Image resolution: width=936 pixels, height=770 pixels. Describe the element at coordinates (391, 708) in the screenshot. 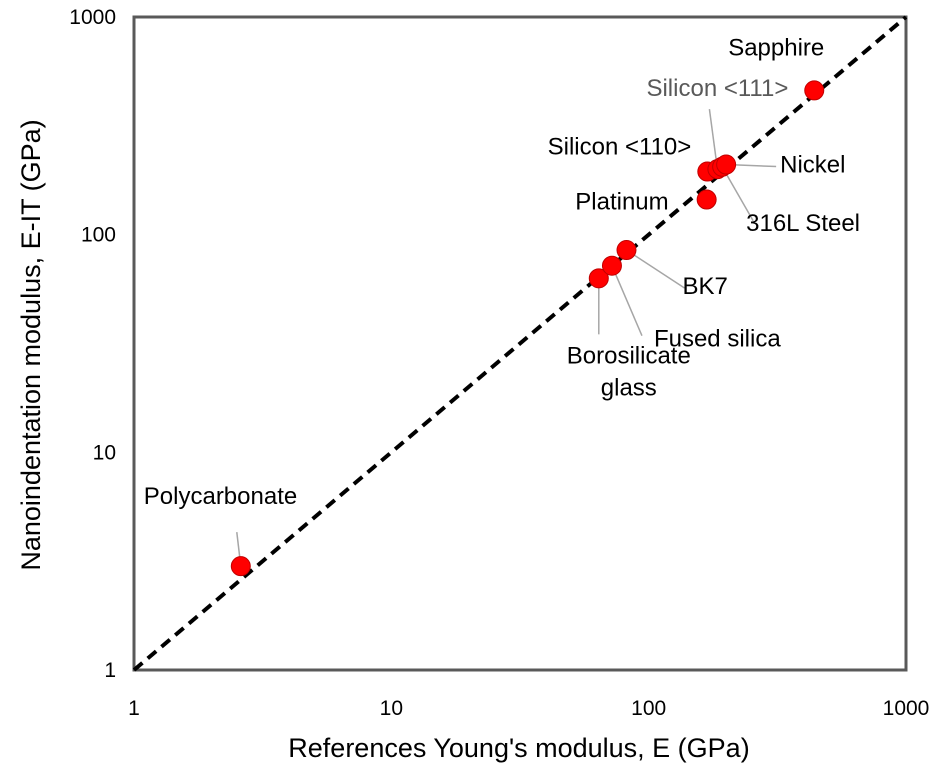

I see `x-tick-label: 10` at that location.